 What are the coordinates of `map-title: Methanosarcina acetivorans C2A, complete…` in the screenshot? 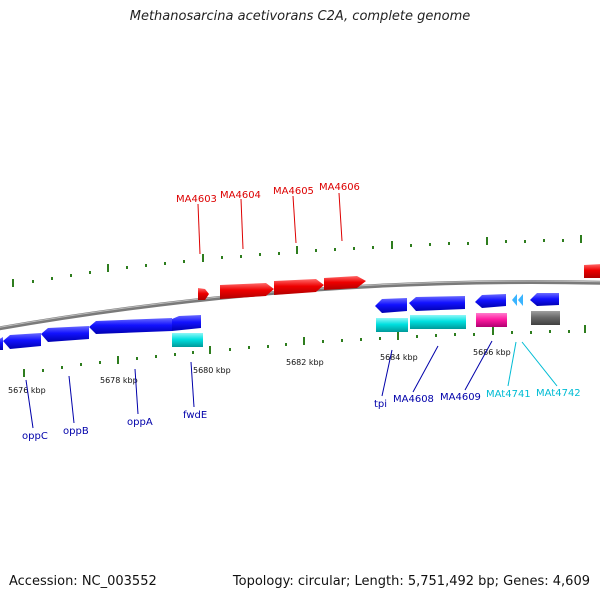 It's located at (300, 16).